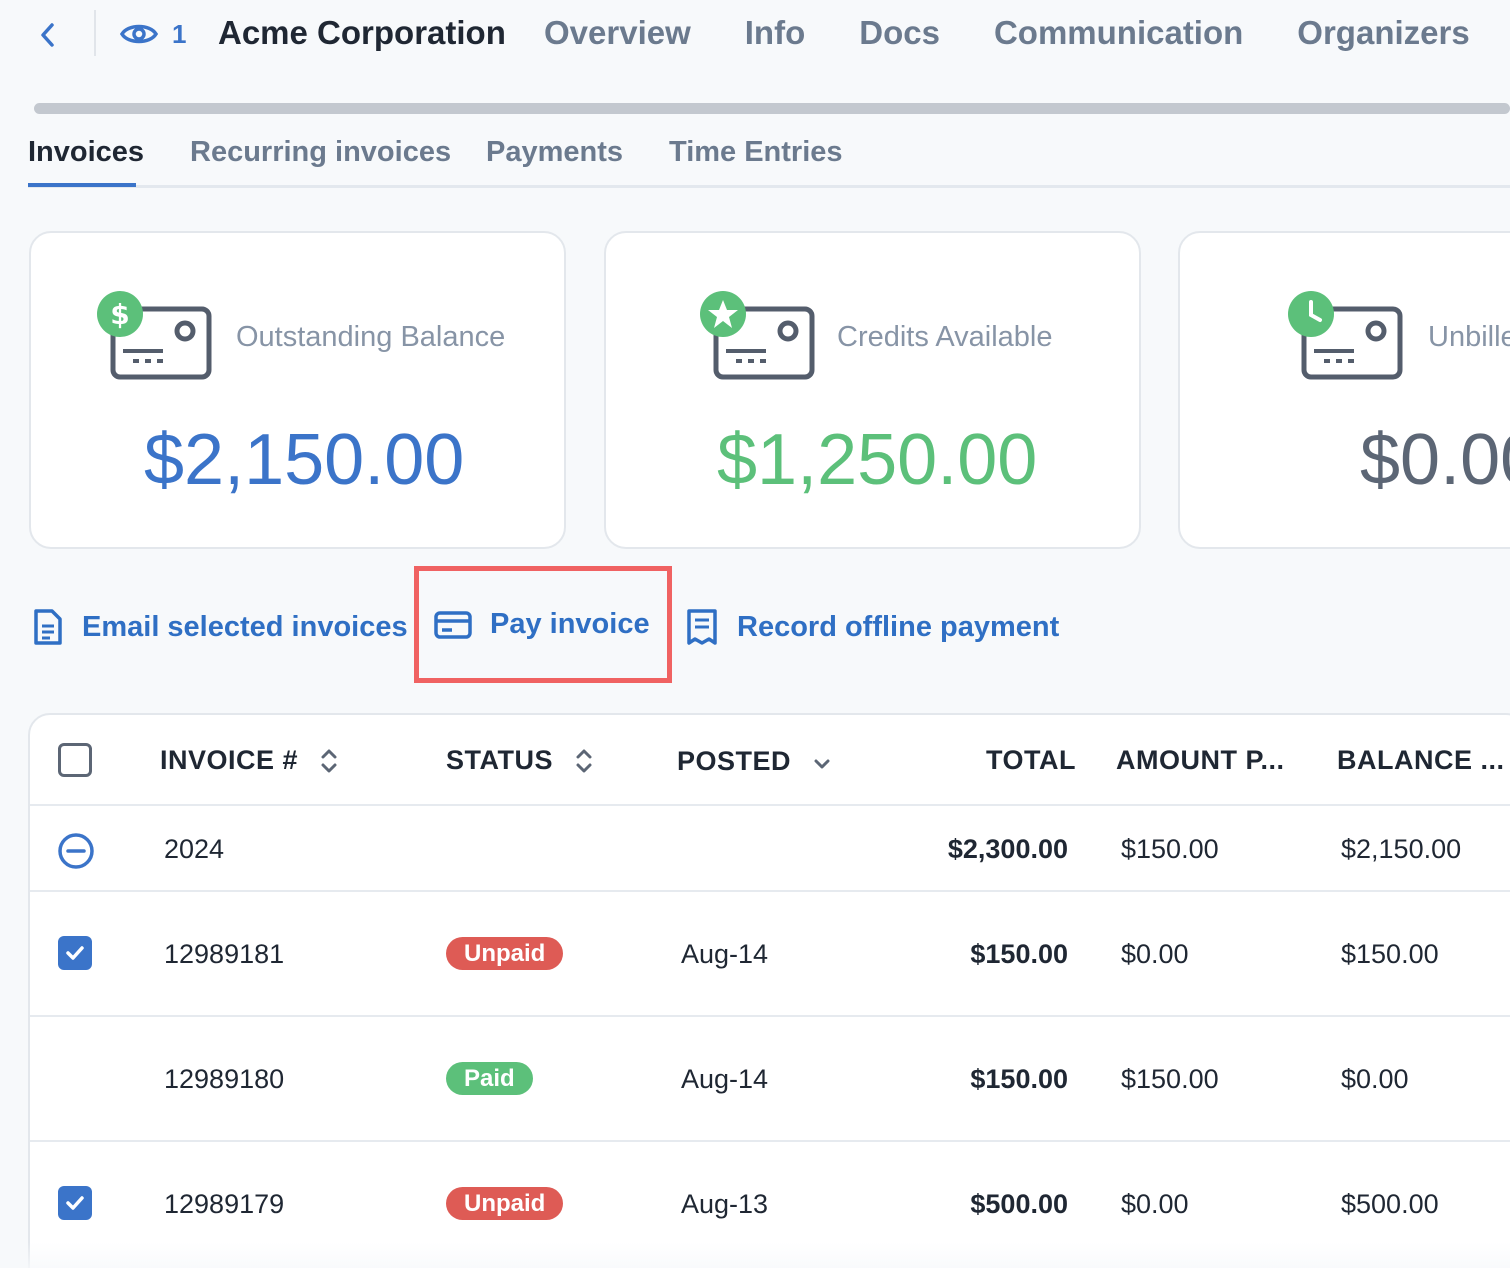 The height and width of the screenshot is (1268, 1510). I want to click on watchers-button: 1, so click(153, 34).